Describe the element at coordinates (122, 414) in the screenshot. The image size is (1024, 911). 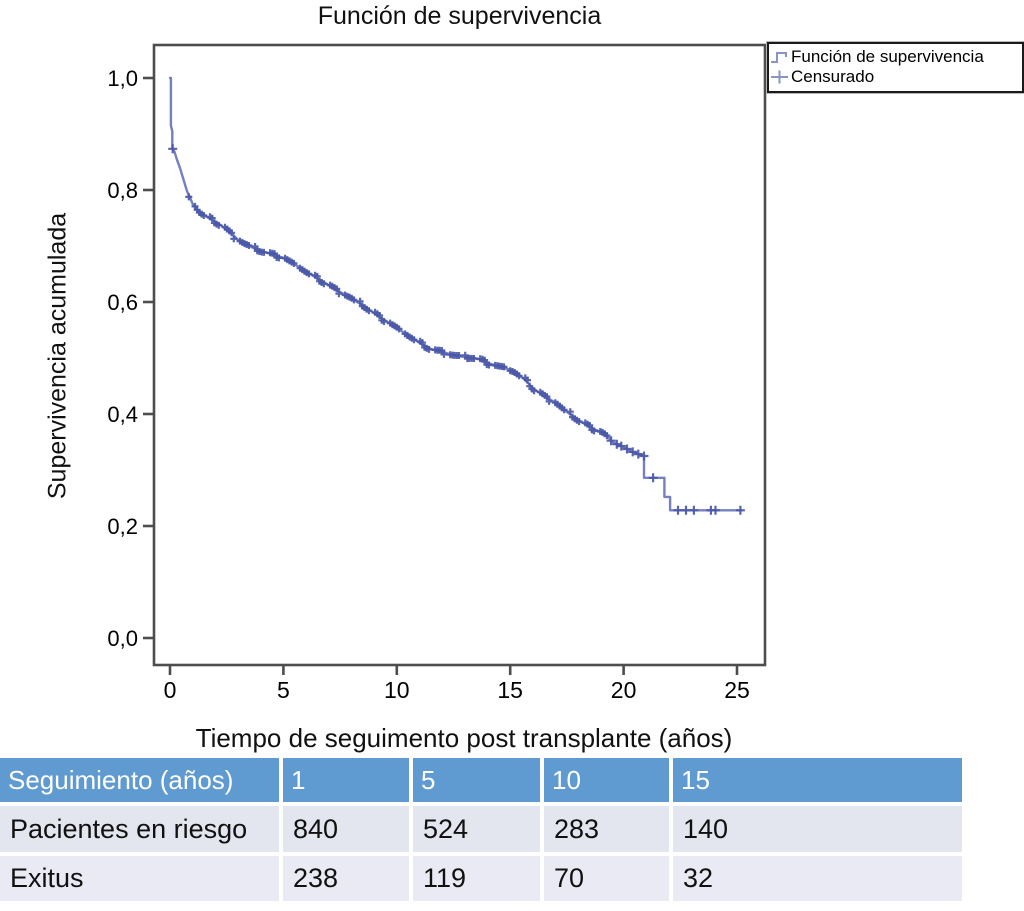
I see `y-axis-tick-label: 0,4` at that location.